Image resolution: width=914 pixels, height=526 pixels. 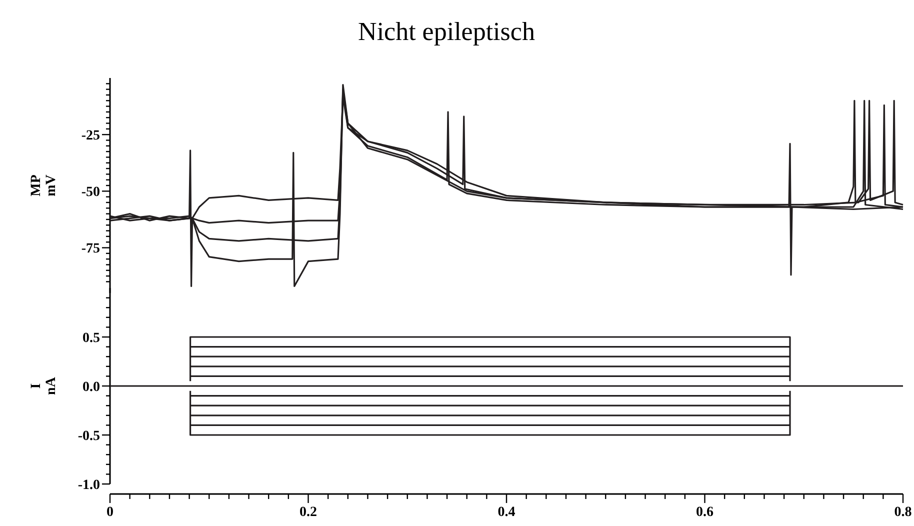 I want to click on y-tick-label: -0.5, so click(x=89, y=436).